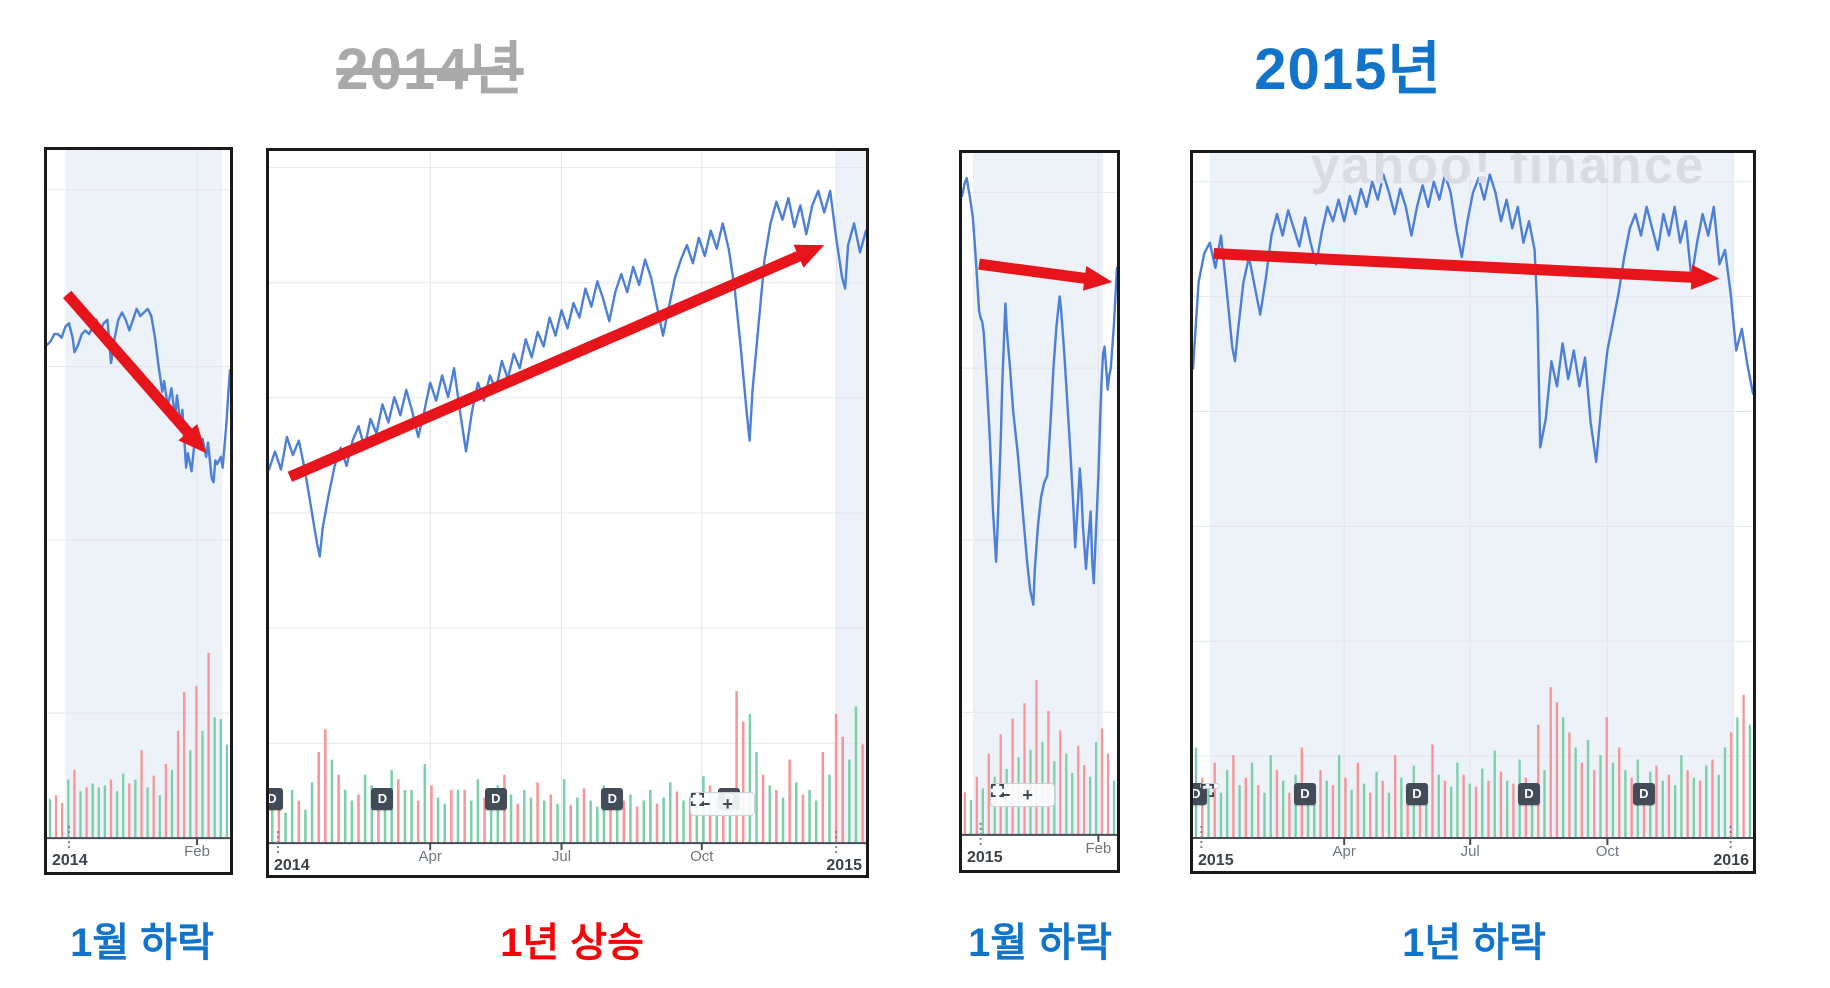 This screenshot has width=1830, height=988. I want to click on chart-panel-jan-2015: Feb 2015 − +, so click(1039, 511).